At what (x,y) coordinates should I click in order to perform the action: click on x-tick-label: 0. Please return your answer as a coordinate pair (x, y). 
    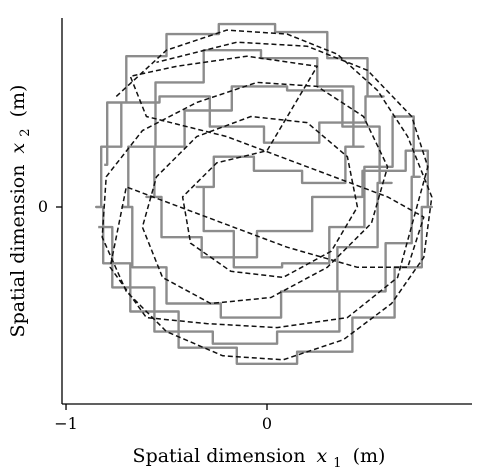
    Looking at the image, I should click on (267, 423).